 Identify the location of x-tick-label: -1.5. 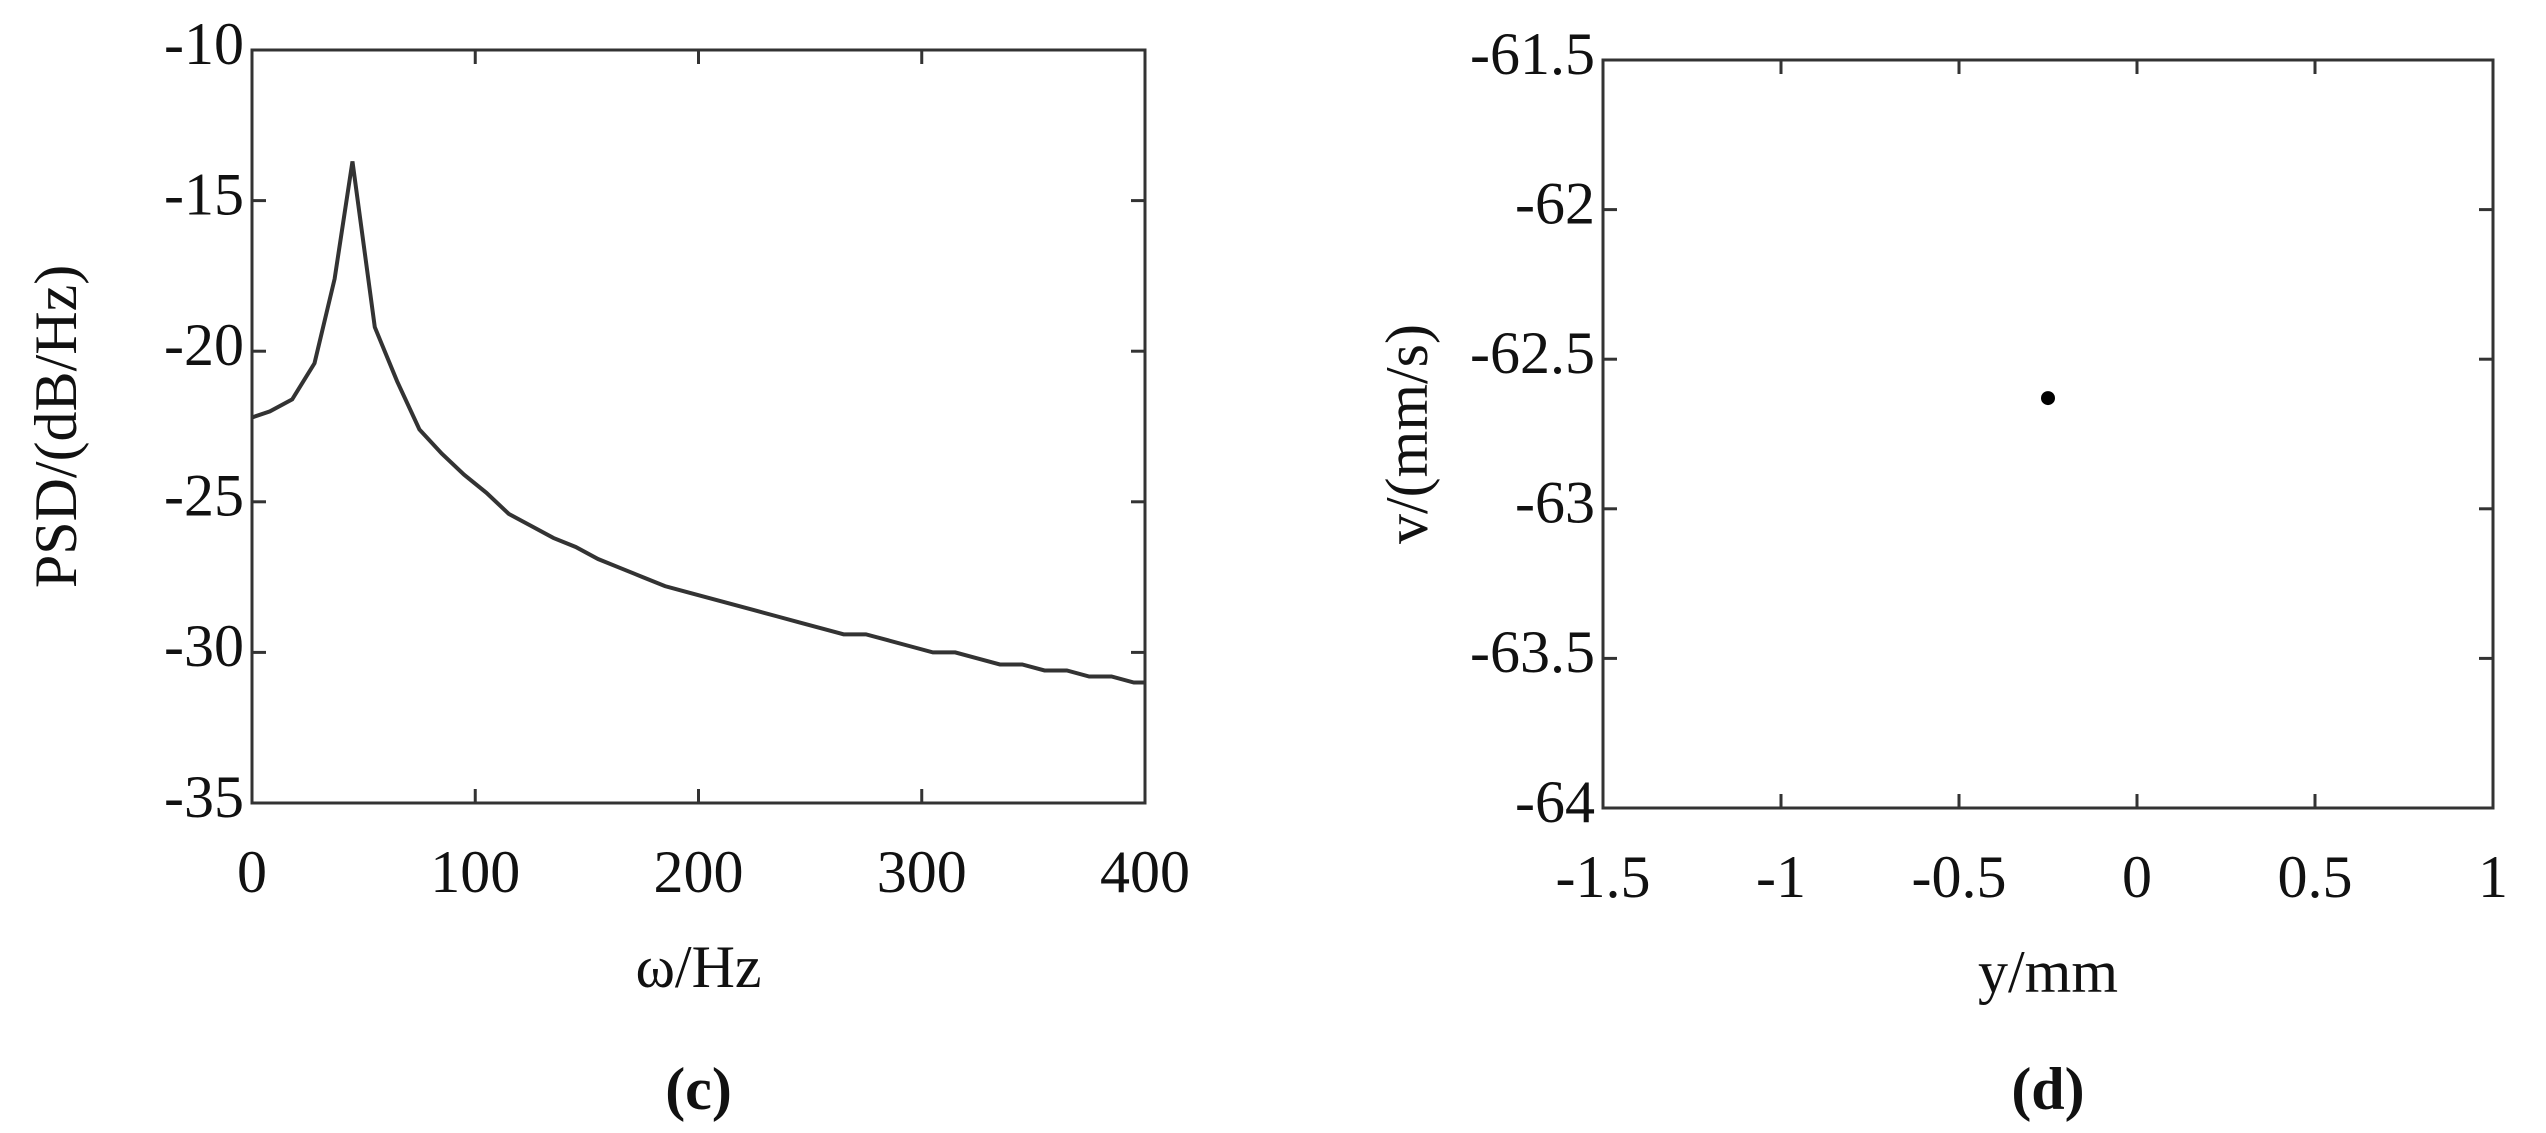
(1603, 877).